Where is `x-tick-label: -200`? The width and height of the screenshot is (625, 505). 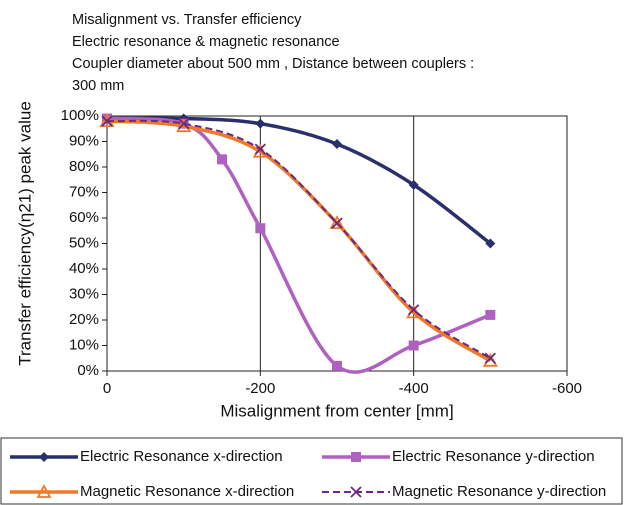
x-tick-label: -200 is located at coordinates (260, 388).